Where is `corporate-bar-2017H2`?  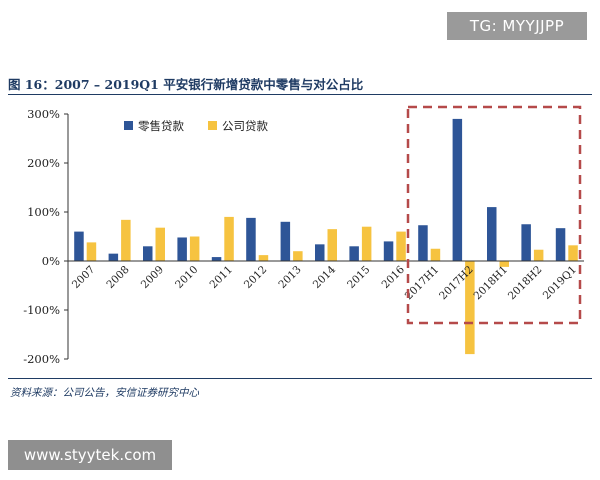 corporate-bar-2017H2 is located at coordinates (470, 308).